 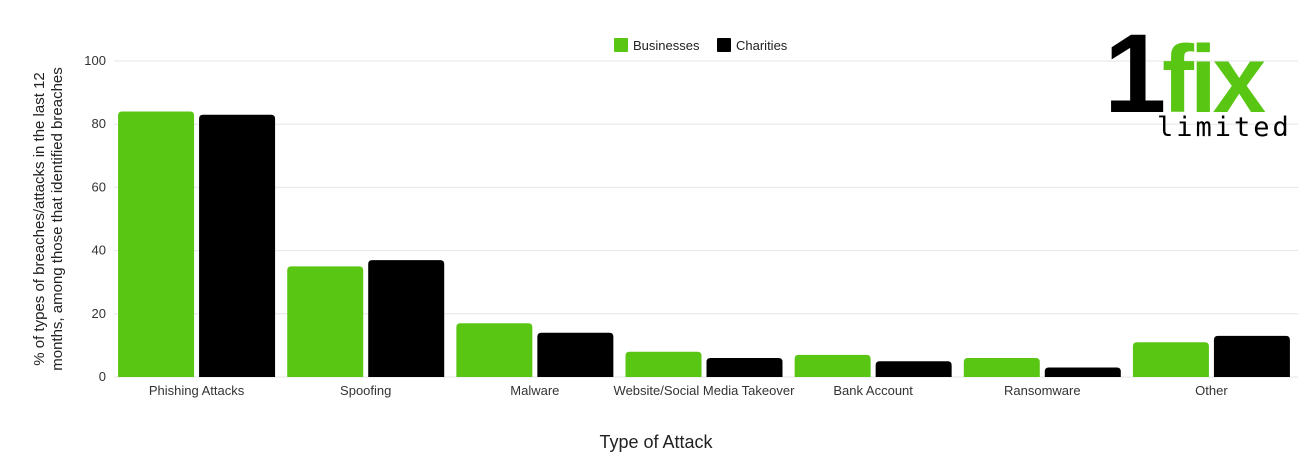 What do you see at coordinates (99, 250) in the screenshot?
I see `y-tick-label: 40` at bounding box center [99, 250].